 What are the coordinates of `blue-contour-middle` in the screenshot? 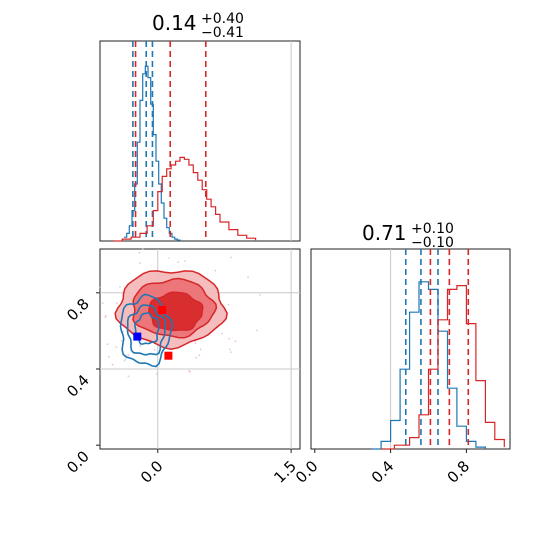 It's located at (146, 330).